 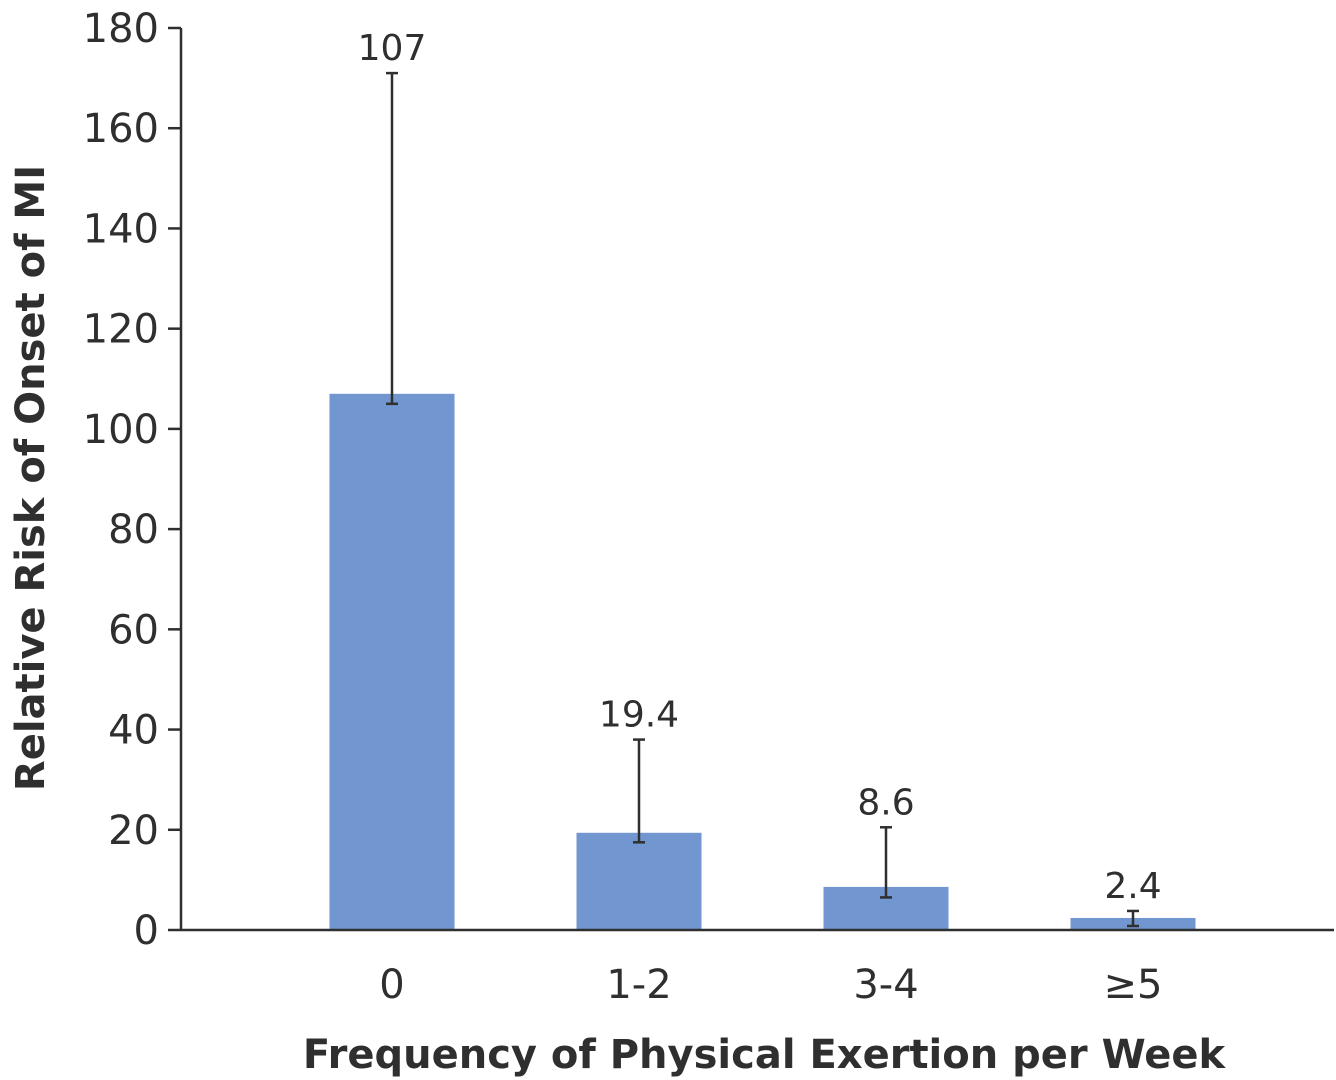 What do you see at coordinates (885, 985) in the screenshot?
I see `x-tick-label: 3-4` at bounding box center [885, 985].